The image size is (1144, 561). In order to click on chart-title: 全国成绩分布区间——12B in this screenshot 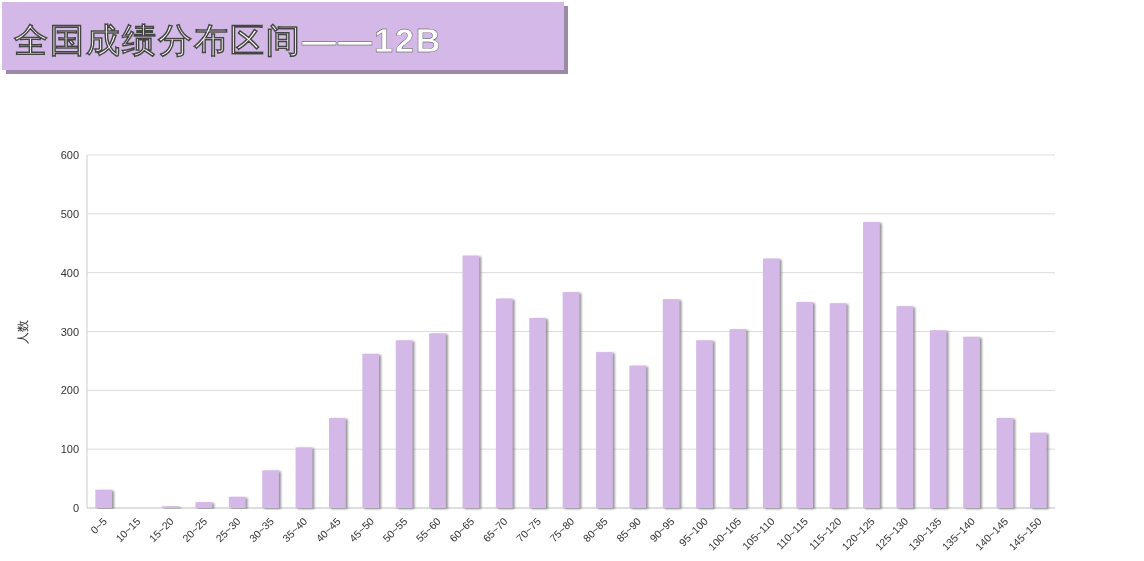, I will do `click(228, 40)`.